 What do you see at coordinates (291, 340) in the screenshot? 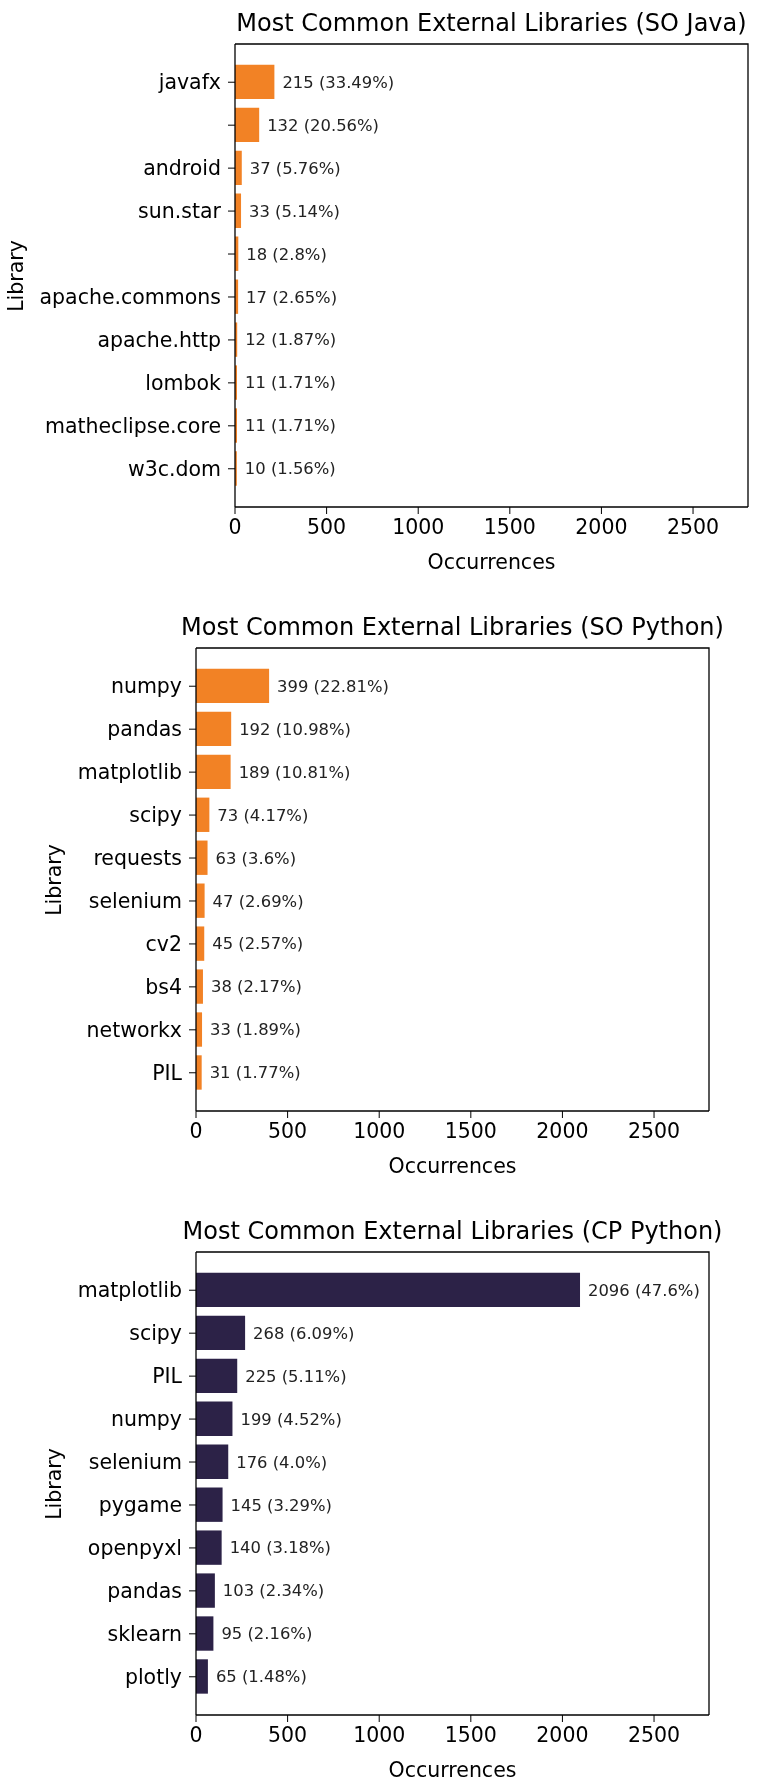
I see `data-label: 12 (1.87%)` at bounding box center [291, 340].